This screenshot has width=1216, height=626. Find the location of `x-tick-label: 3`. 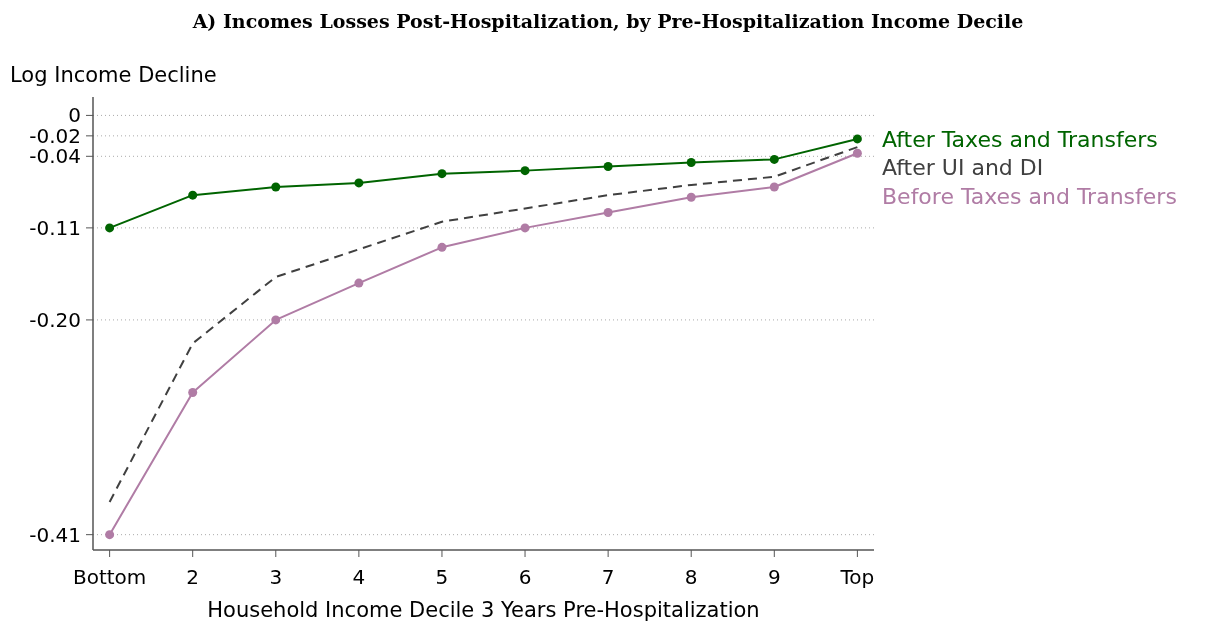

x-tick-label: 3 is located at coordinates (276, 577).